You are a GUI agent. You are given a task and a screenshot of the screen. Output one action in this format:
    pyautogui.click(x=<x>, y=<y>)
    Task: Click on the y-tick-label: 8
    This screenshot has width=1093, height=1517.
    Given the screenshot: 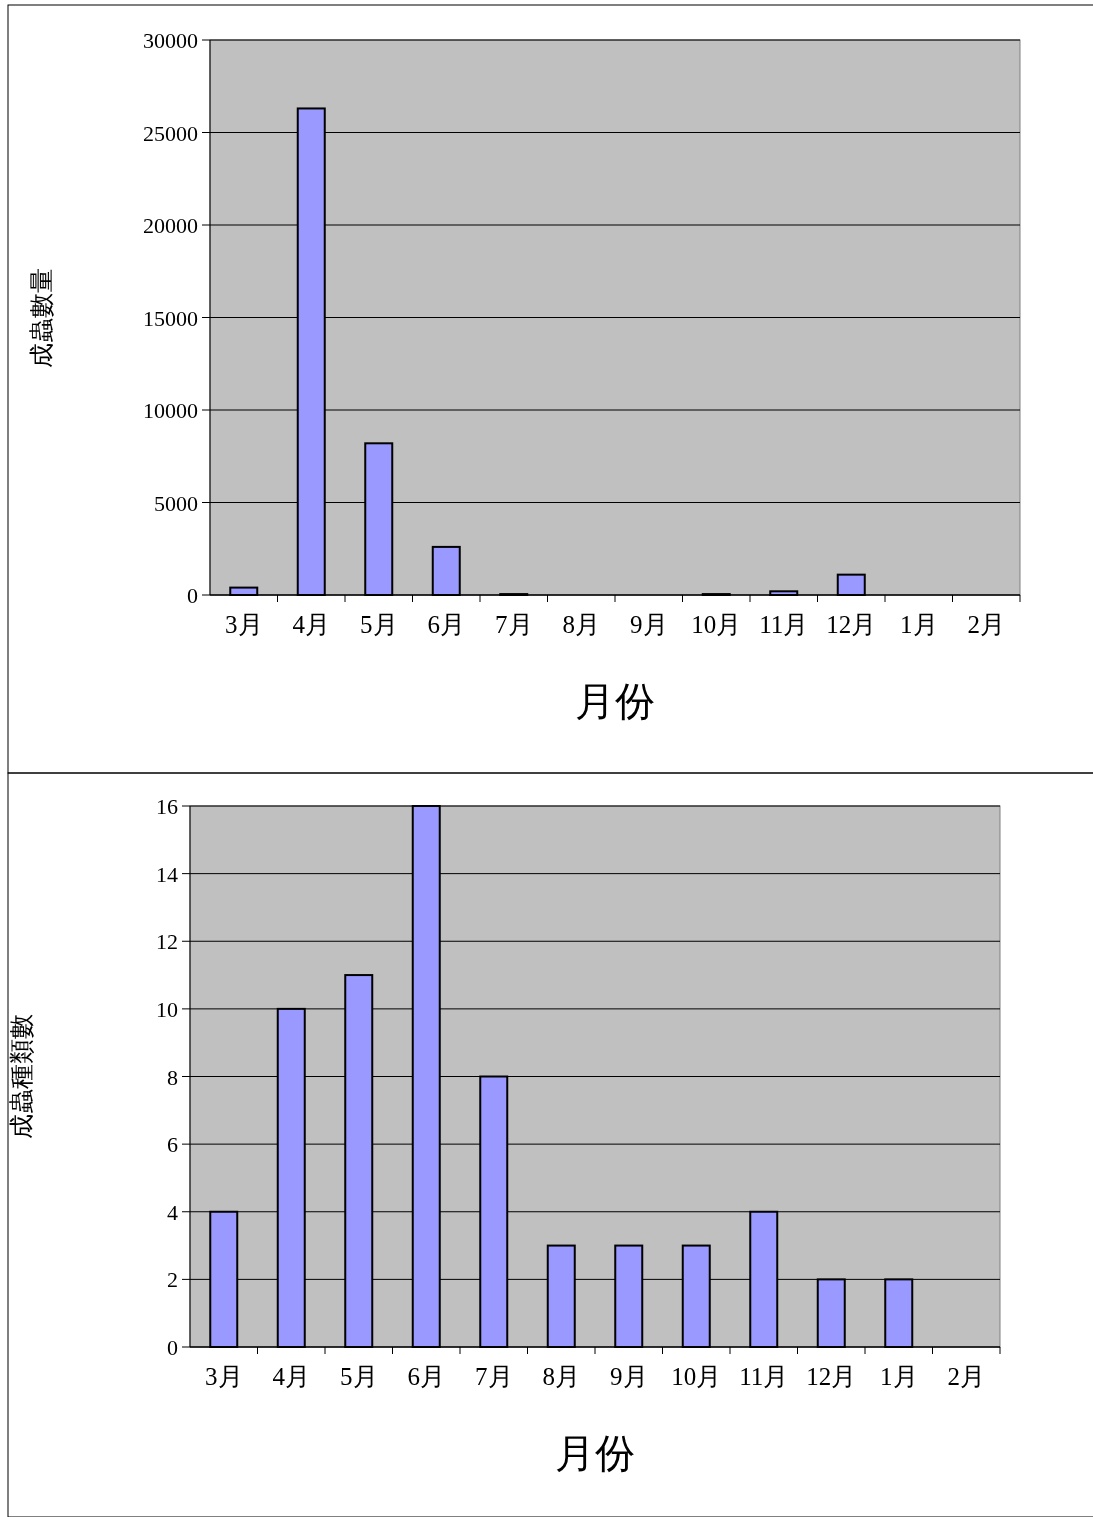 What is the action you would take?
    pyautogui.click(x=172, y=1077)
    